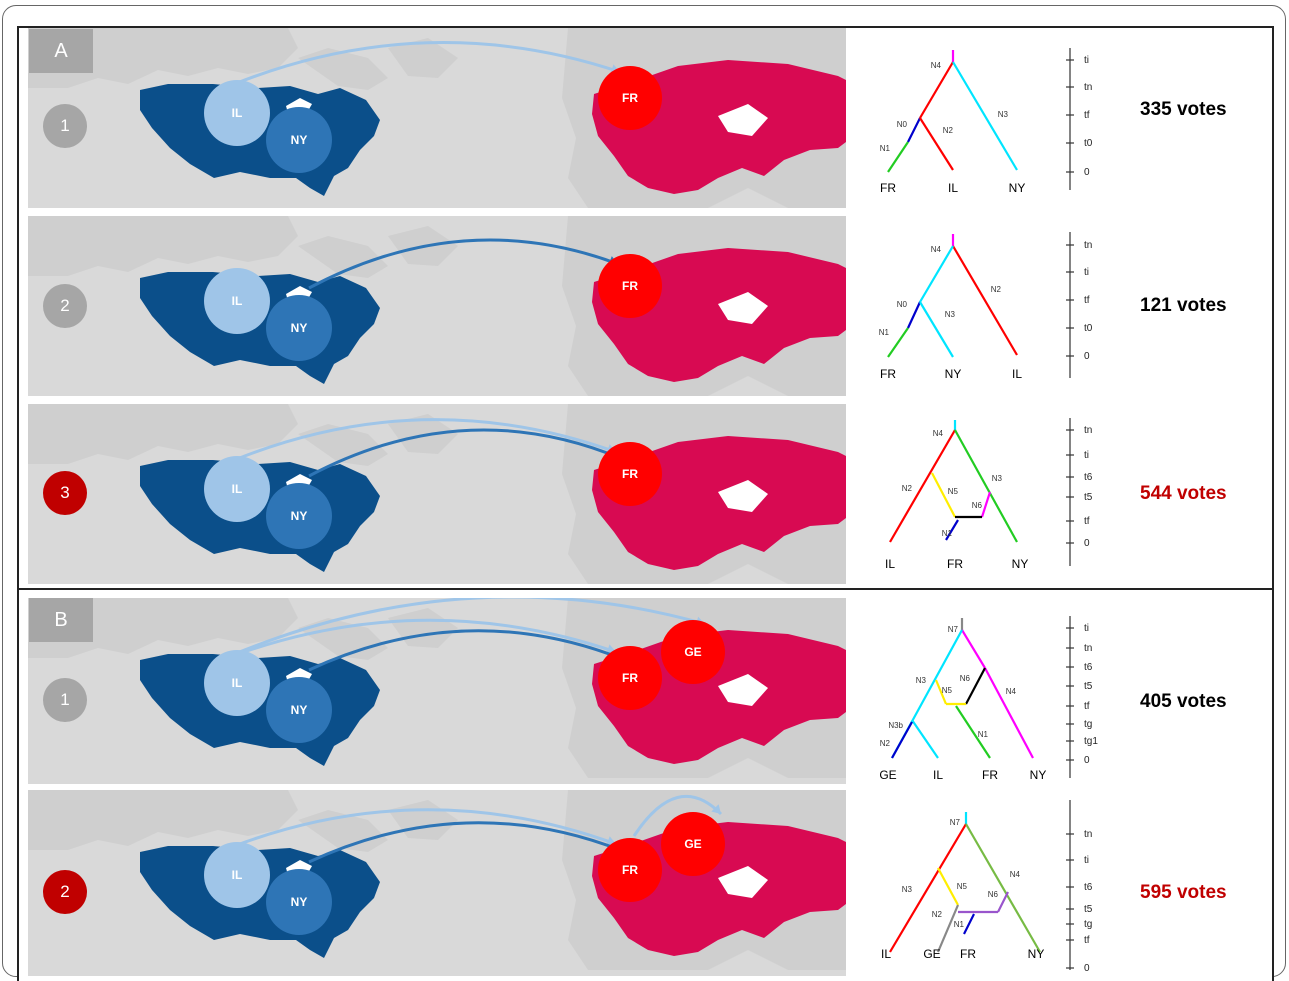  Describe the element at coordinates (437, 306) in the screenshot. I see `map-row-a2: IL NY FR` at that location.